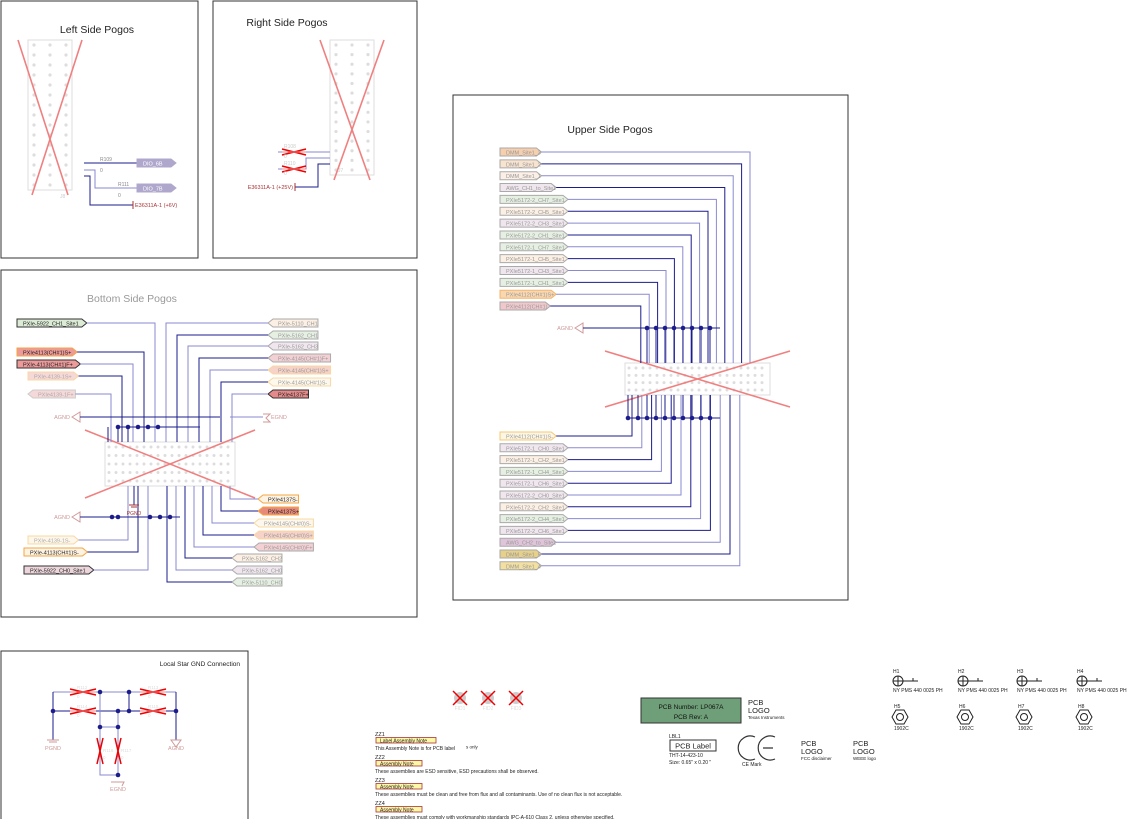  Describe the element at coordinates (56, 396) in the screenshot. I see `net-label-text: PXIe4139-1F+` at that location.